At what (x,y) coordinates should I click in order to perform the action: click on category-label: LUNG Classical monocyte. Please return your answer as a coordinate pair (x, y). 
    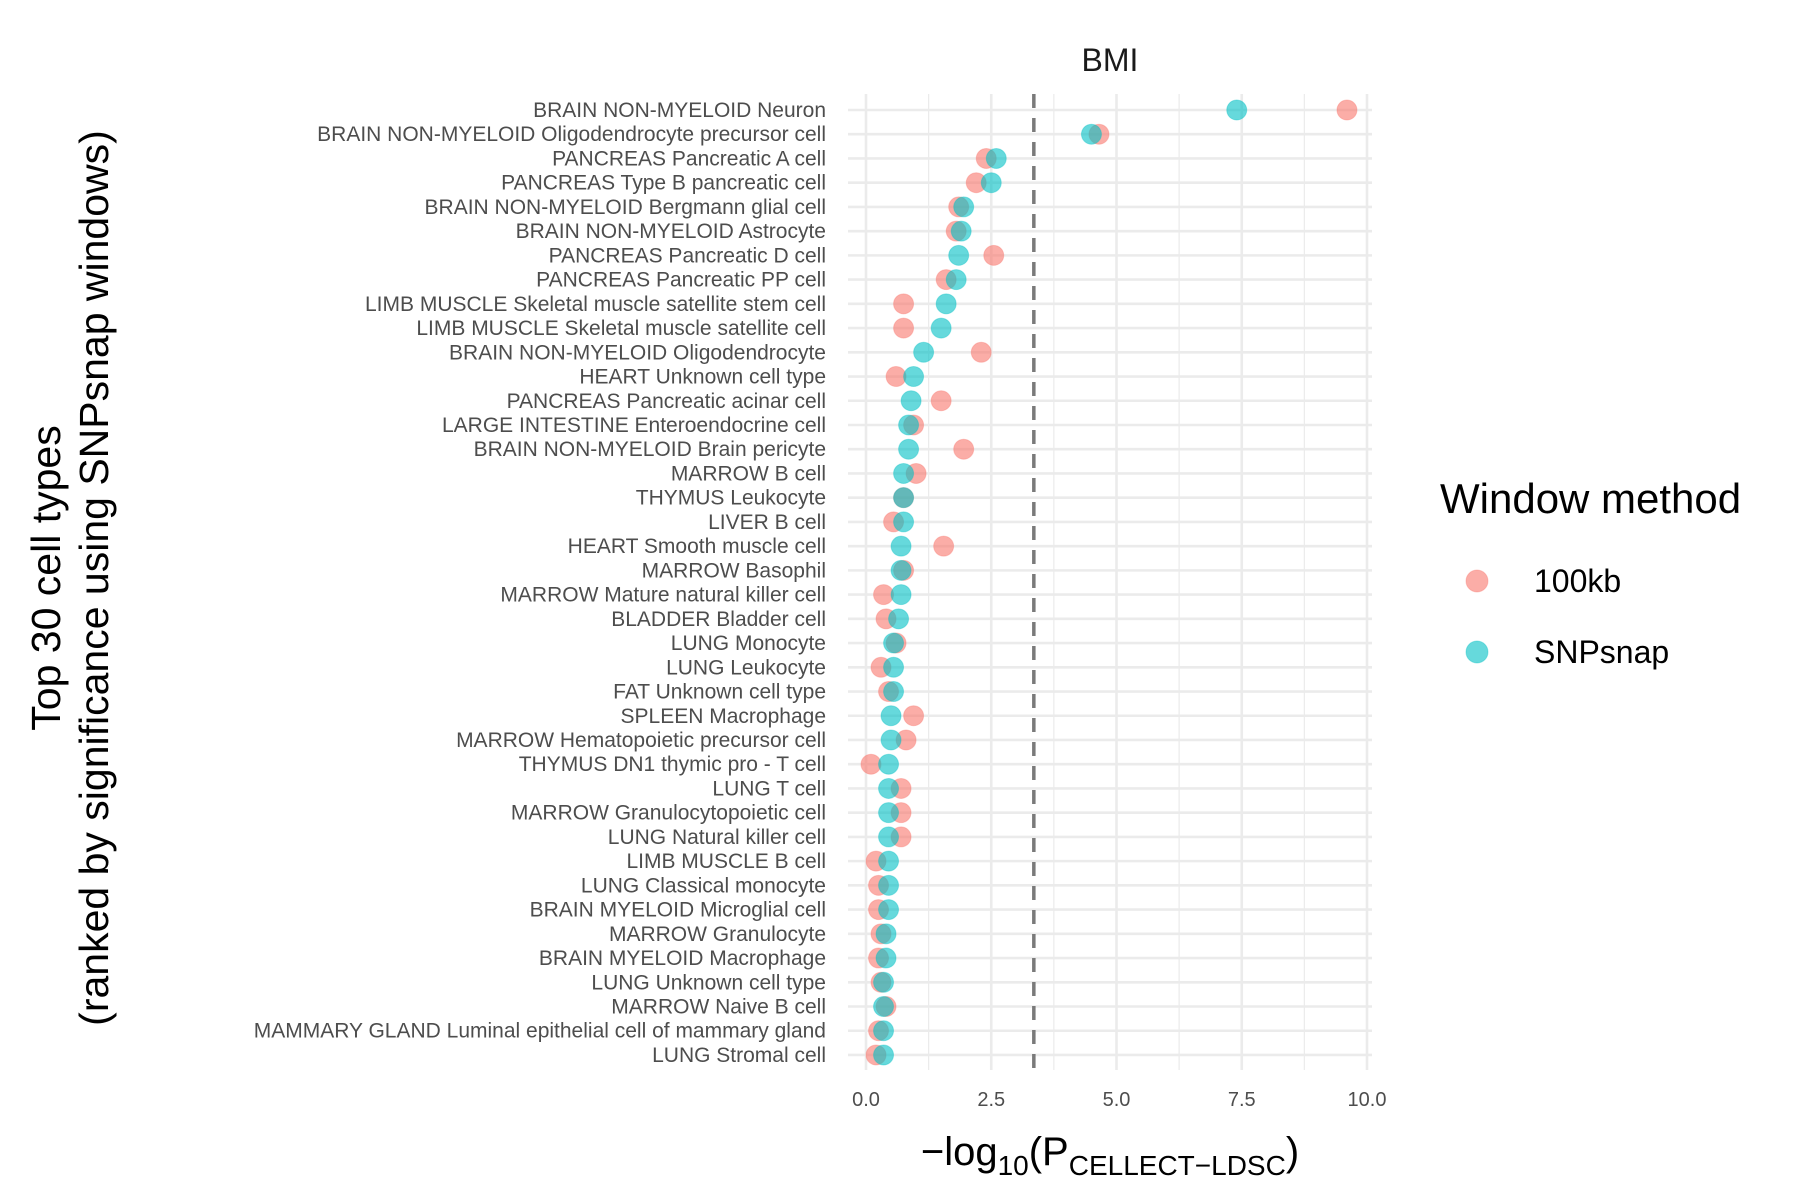
    Looking at the image, I should click on (703, 885).